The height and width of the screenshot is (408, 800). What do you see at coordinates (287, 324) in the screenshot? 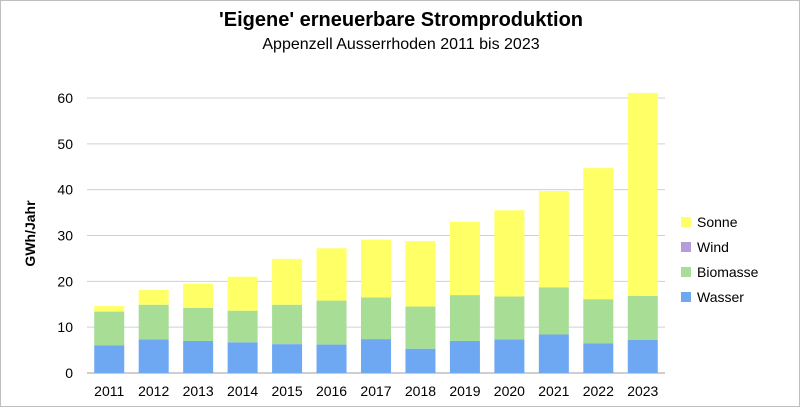
I see `bar-biomasse-2015` at bounding box center [287, 324].